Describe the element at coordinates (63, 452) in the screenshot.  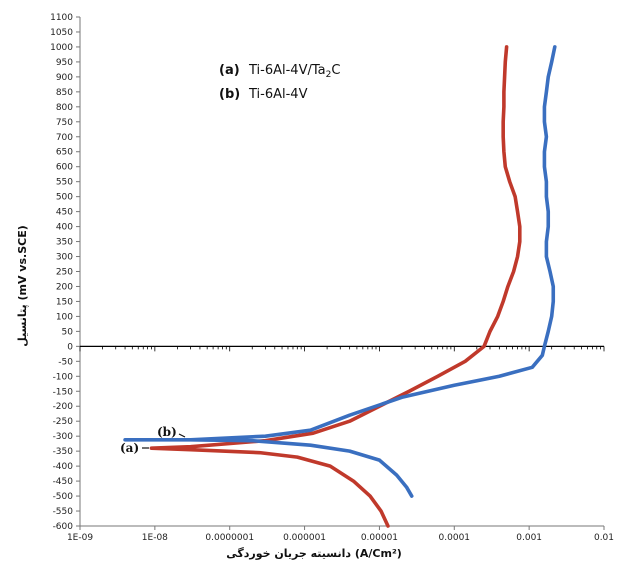
I see `y-tick-label: -350` at that location.